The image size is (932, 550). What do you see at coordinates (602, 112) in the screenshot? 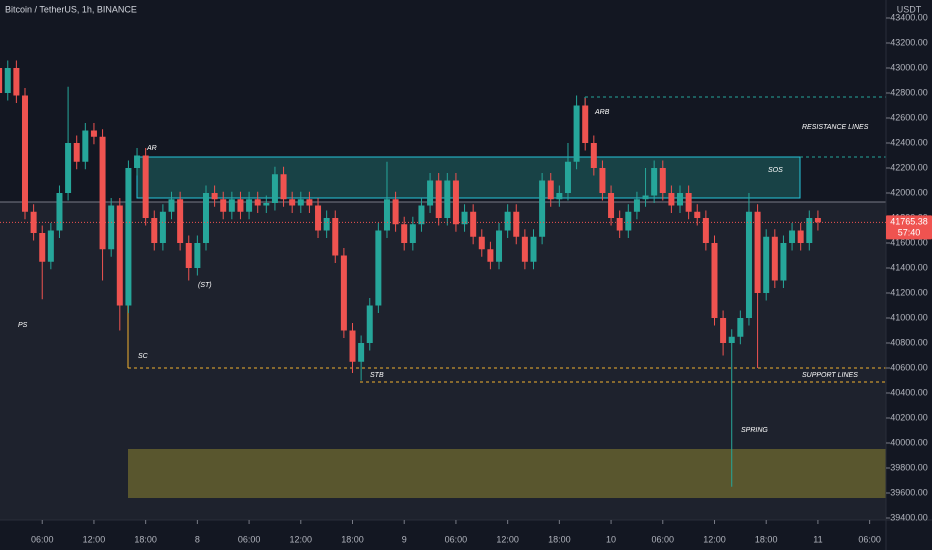
I see `annotation: ARB` at bounding box center [602, 112].